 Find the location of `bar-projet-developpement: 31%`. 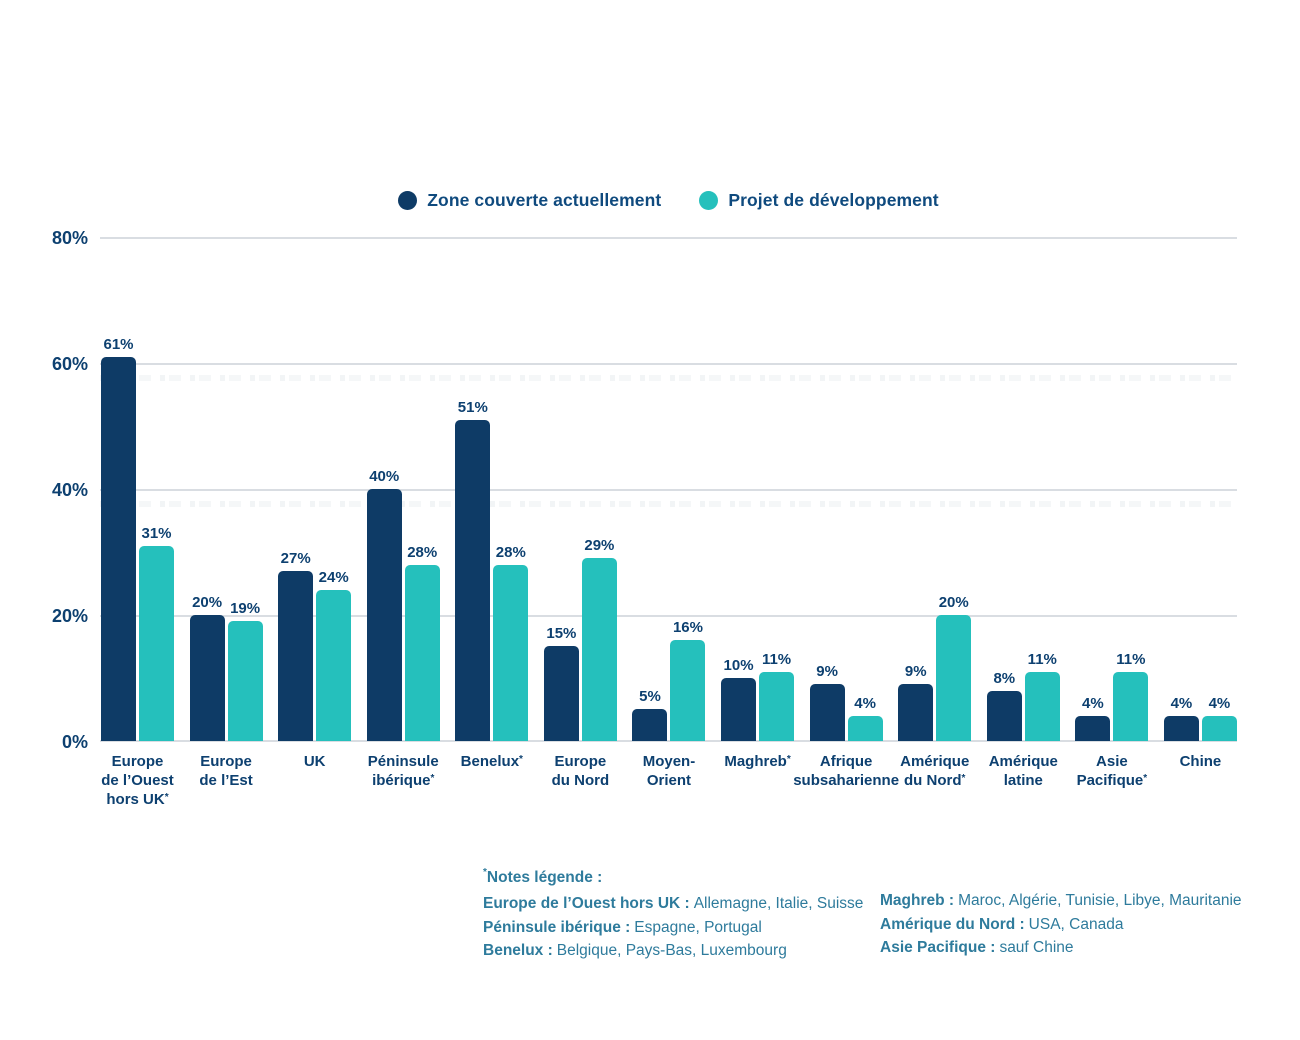

bar-projet-developpement: 31% is located at coordinates (156, 633).